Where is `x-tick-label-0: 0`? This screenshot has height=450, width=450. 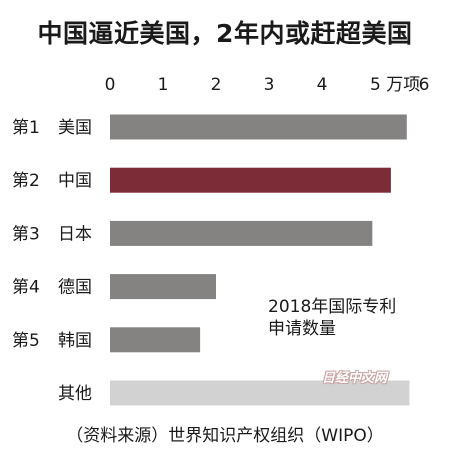 x-tick-label-0: 0 is located at coordinates (110, 85).